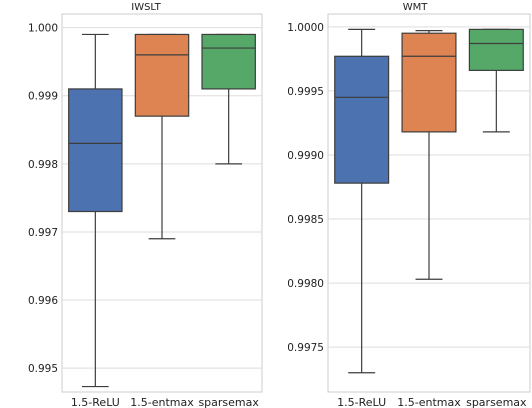 Image resolution: width=532 pixels, height=408 pixels. What do you see at coordinates (43, 233) in the screenshot?
I see `y-tick-label: 0.997` at bounding box center [43, 233].